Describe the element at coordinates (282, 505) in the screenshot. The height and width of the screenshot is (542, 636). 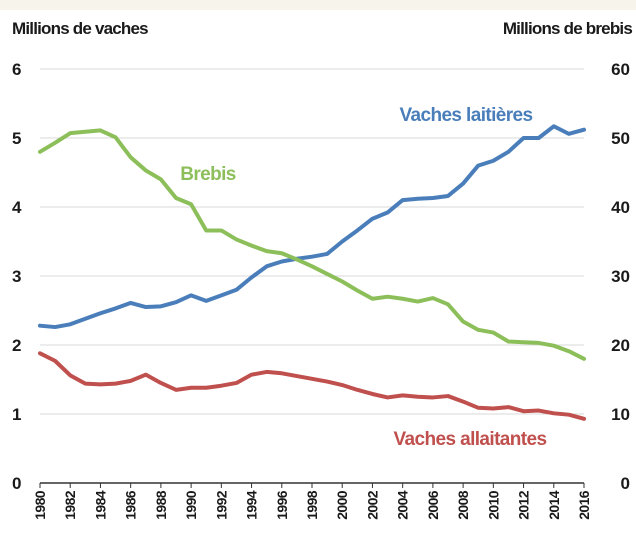
I see `x-tick-label: 1996` at that location.